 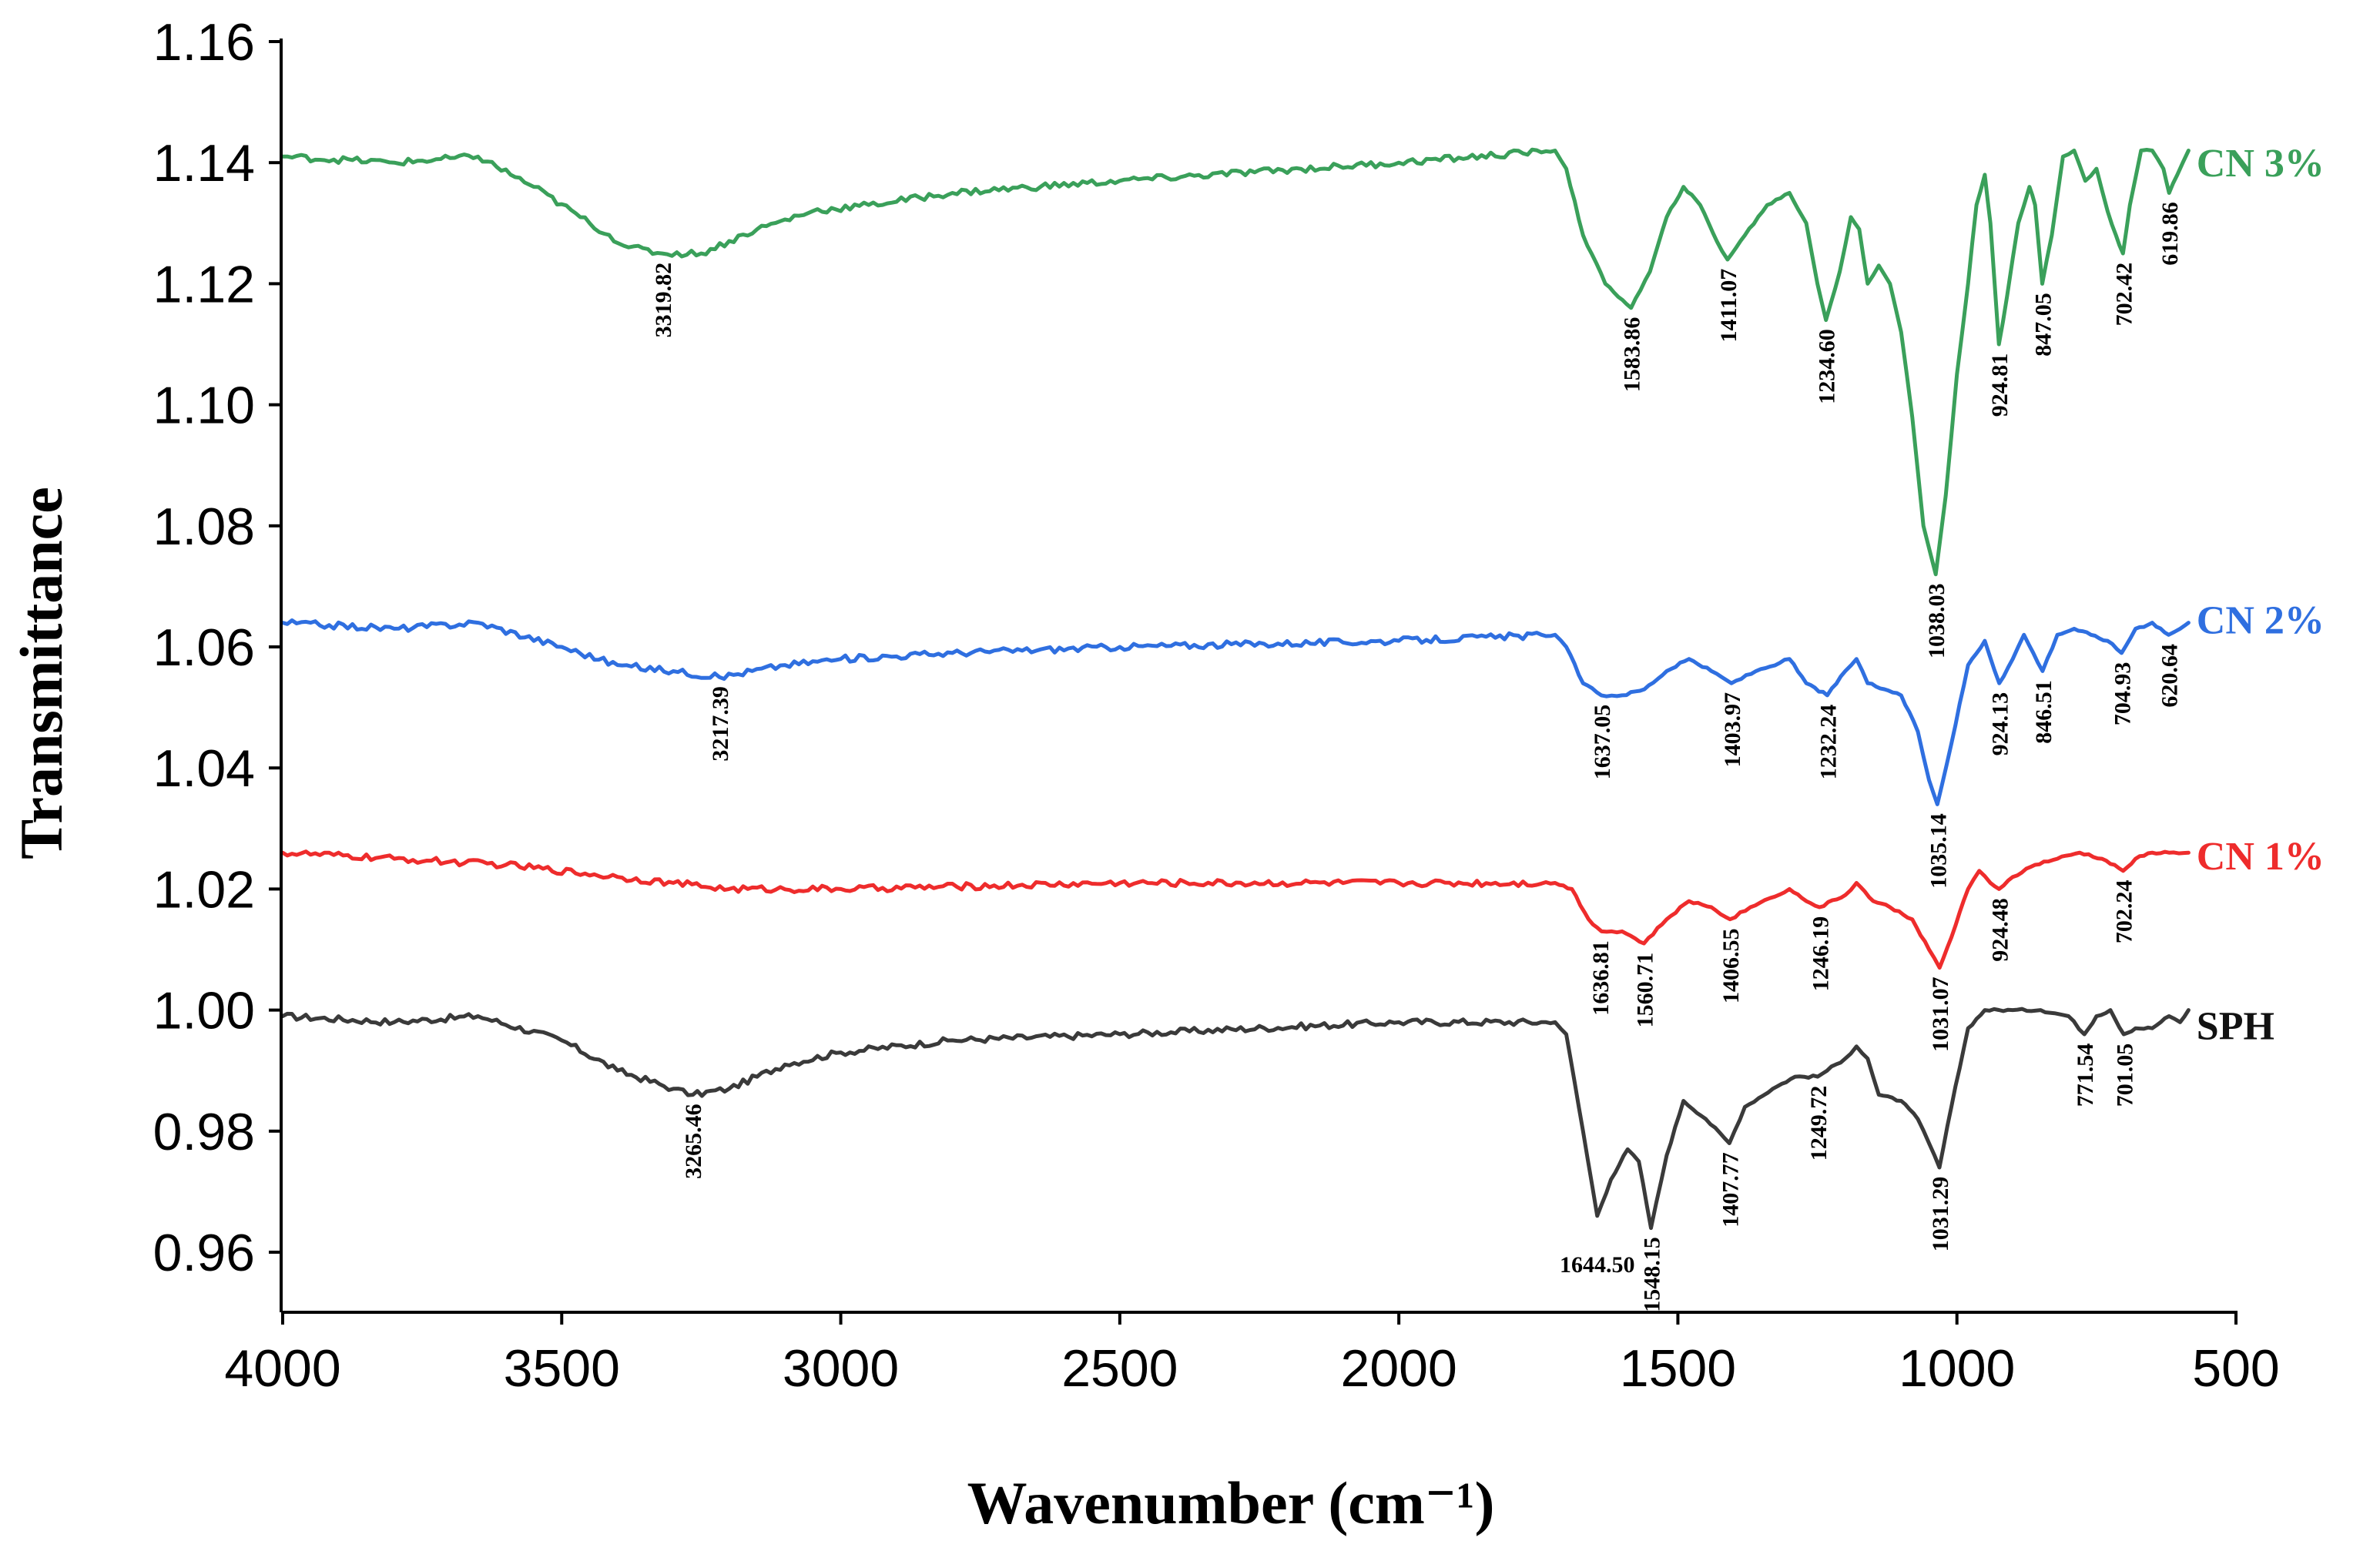 I want to click on x-tick-label: 2000, so click(x=1399, y=1368).